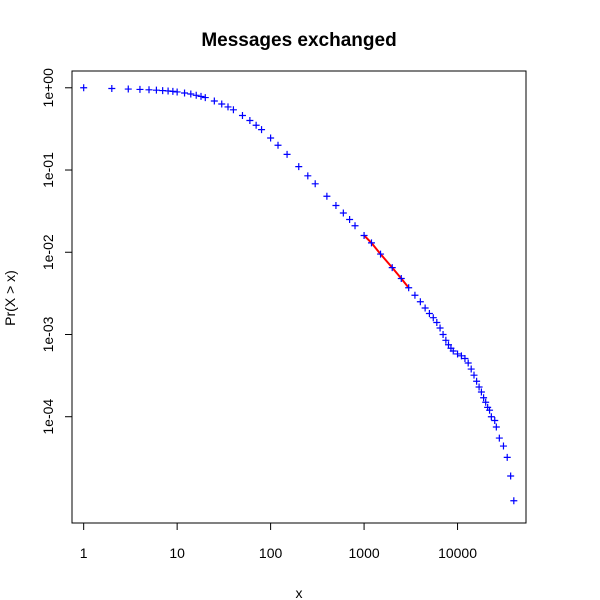 The width and height of the screenshot is (600, 600). Describe the element at coordinates (48, 88) in the screenshot. I see `y-tick-label: 1e+00` at that location.